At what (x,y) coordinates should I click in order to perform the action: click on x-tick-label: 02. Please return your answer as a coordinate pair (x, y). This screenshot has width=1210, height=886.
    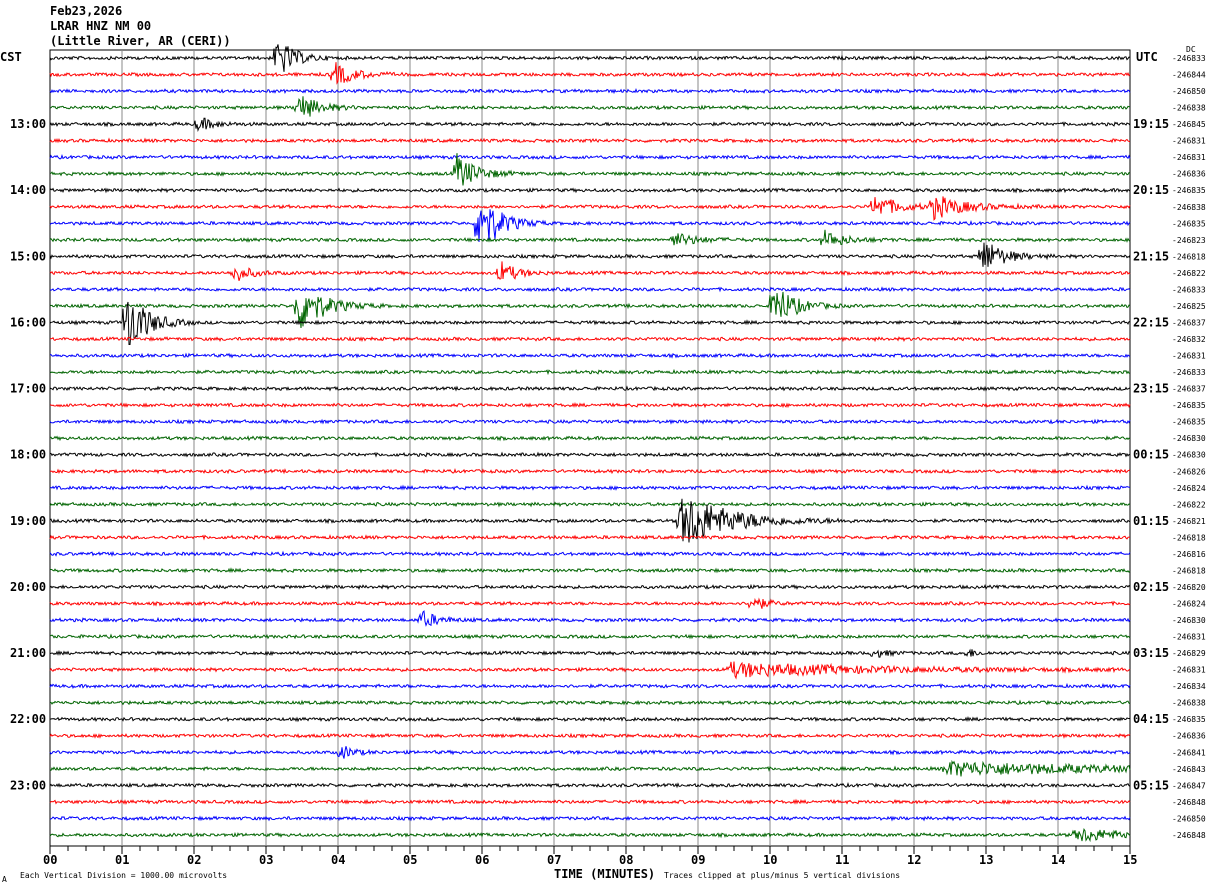
    Looking at the image, I should click on (194, 860).